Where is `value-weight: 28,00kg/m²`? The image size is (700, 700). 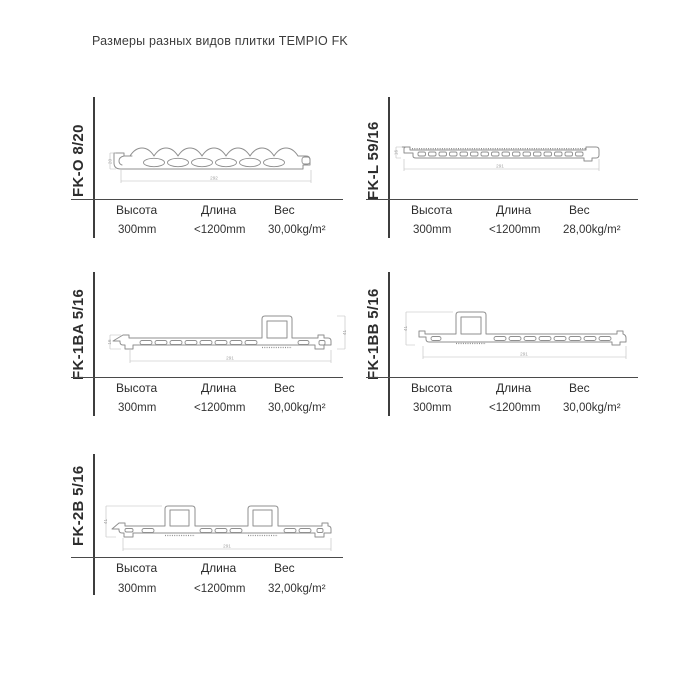 value-weight: 28,00kg/m² is located at coordinates (592, 230).